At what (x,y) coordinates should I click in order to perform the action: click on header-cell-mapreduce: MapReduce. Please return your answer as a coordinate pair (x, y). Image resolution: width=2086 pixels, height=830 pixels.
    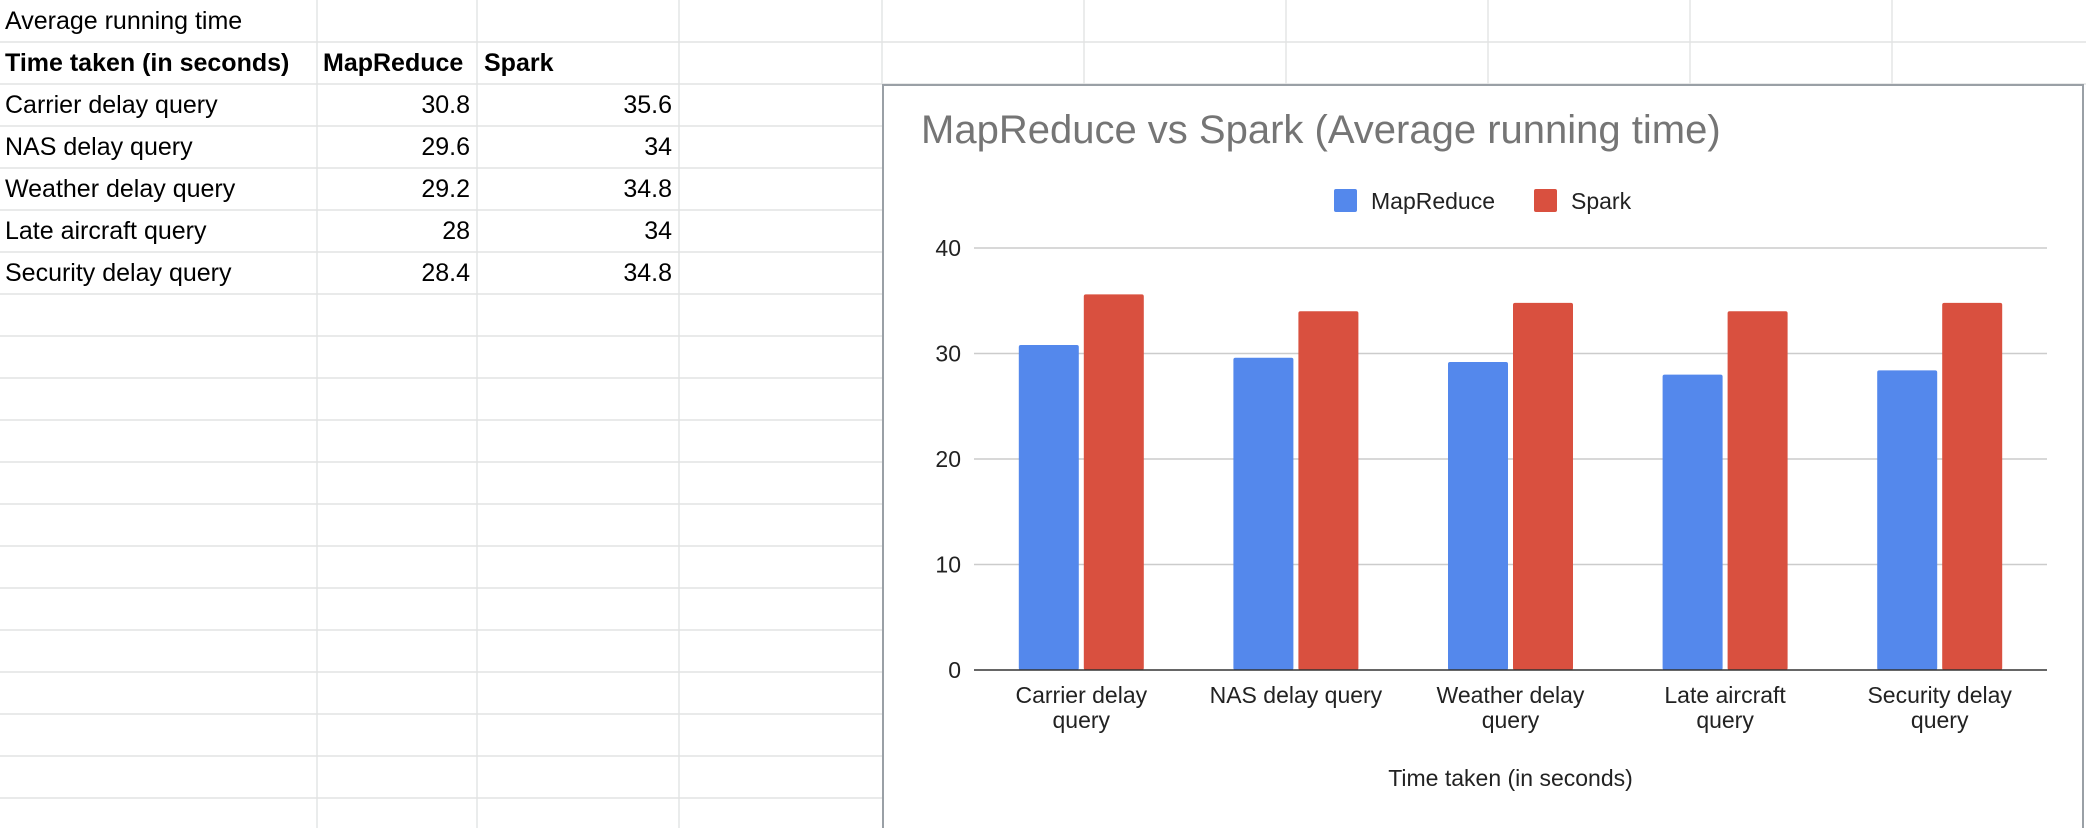
    Looking at the image, I should click on (393, 63).